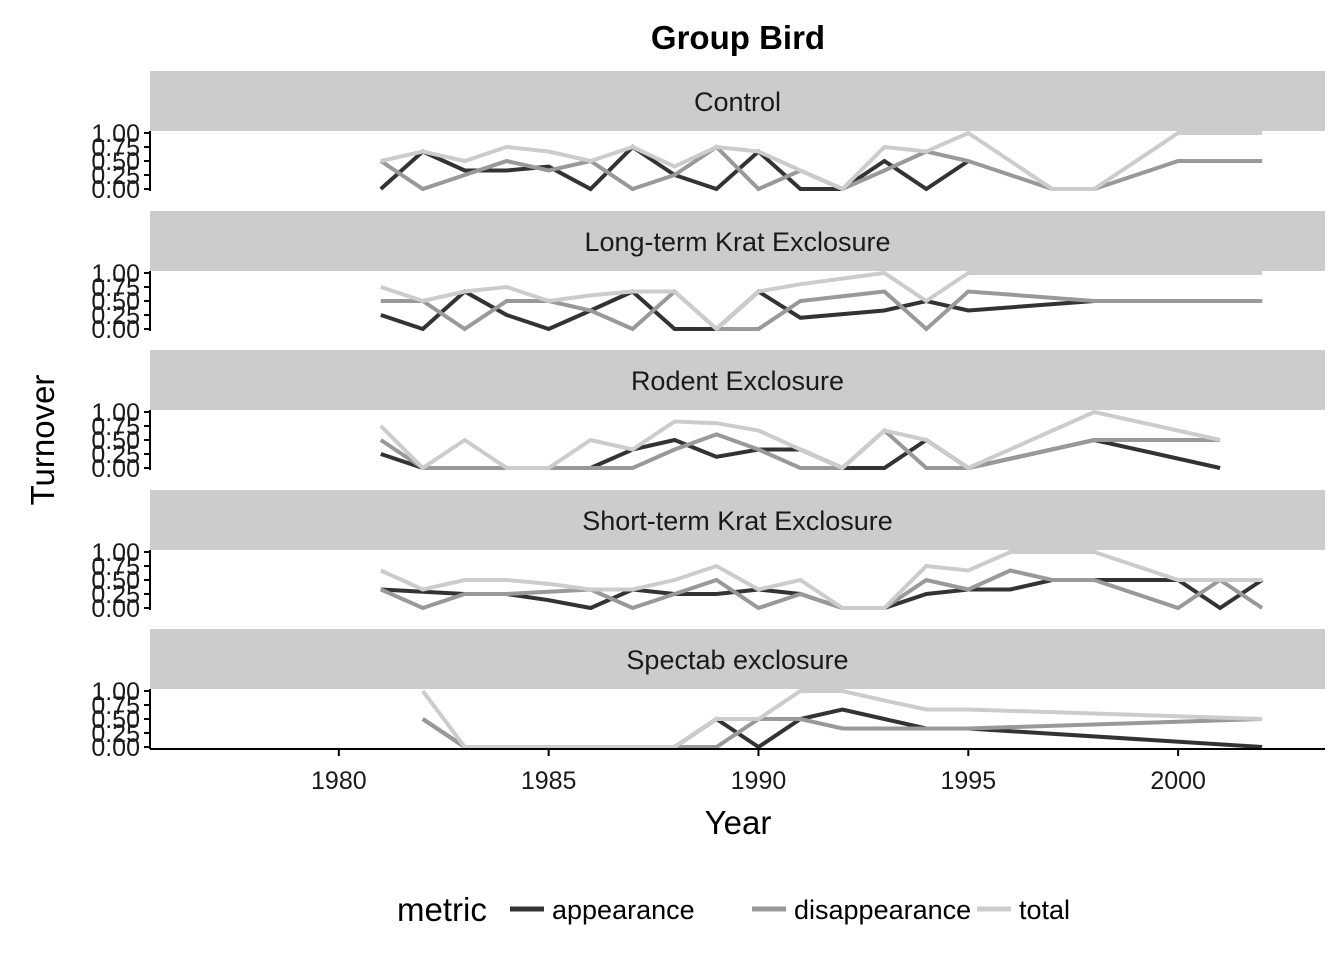  I want to click on x-tick-label: 1985, so click(549, 781).